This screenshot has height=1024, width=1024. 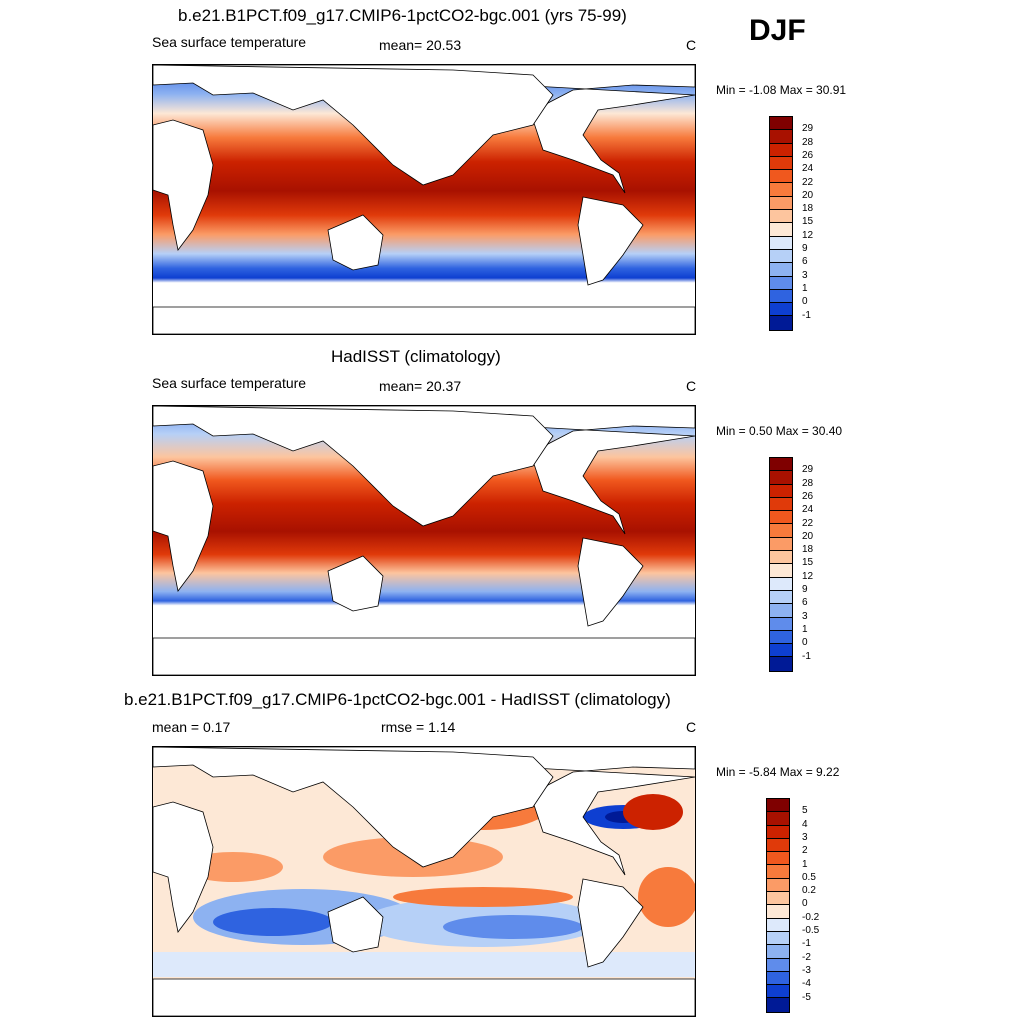 I want to click on panel-1-mean-label: mean= 20.53, so click(x=420, y=45).